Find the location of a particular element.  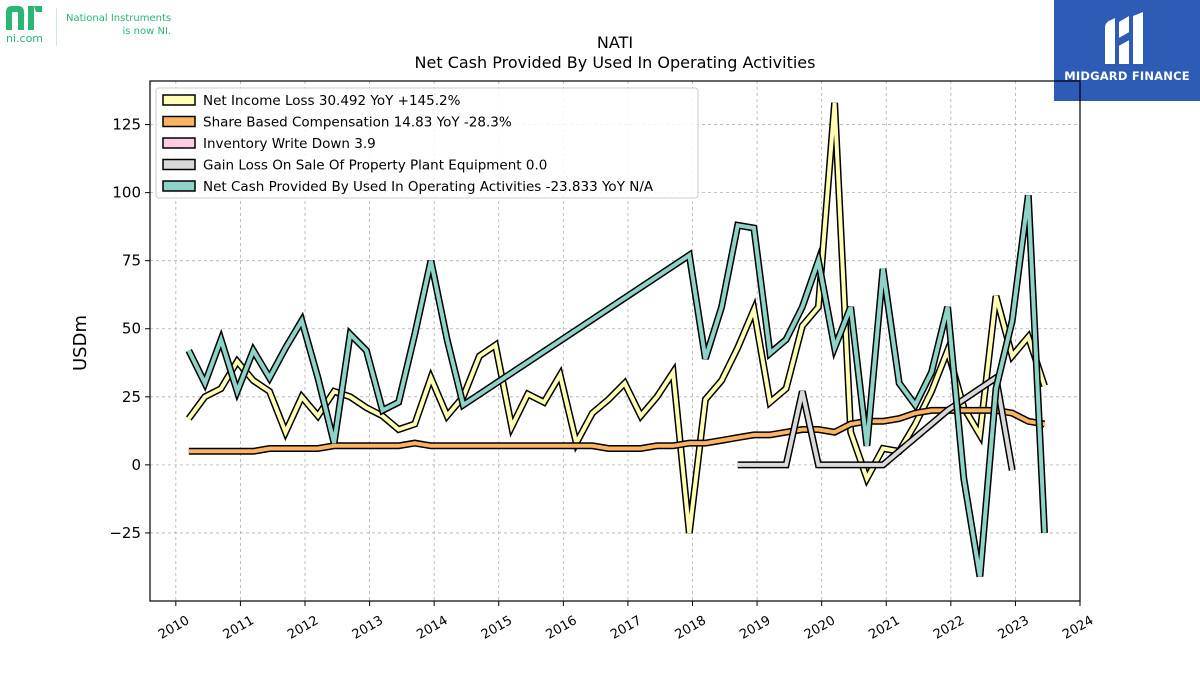

midgard-logo-icon is located at coordinates (1124, 38).